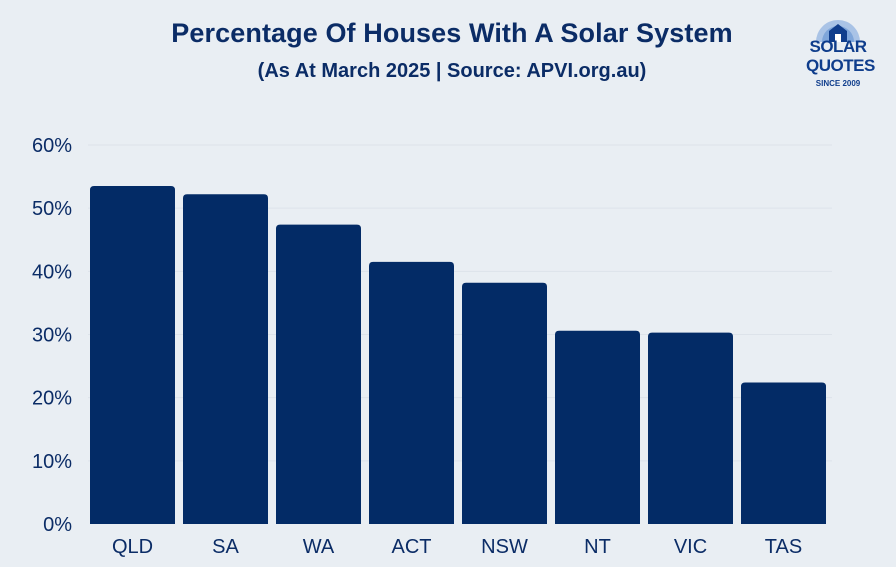  What do you see at coordinates (52, 209) in the screenshot?
I see `y-tick-label: 50%` at bounding box center [52, 209].